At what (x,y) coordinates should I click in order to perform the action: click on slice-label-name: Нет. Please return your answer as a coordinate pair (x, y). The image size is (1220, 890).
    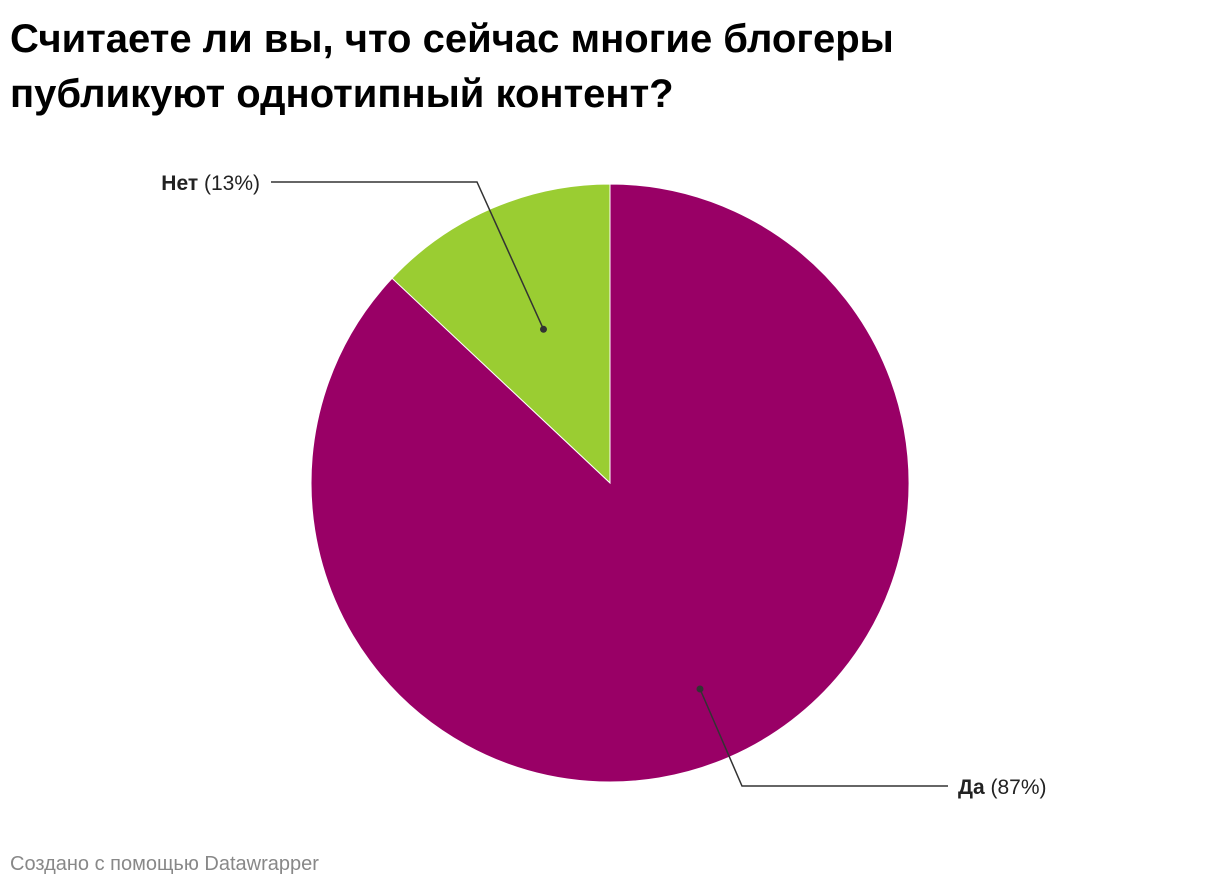
    Looking at the image, I should click on (179, 183).